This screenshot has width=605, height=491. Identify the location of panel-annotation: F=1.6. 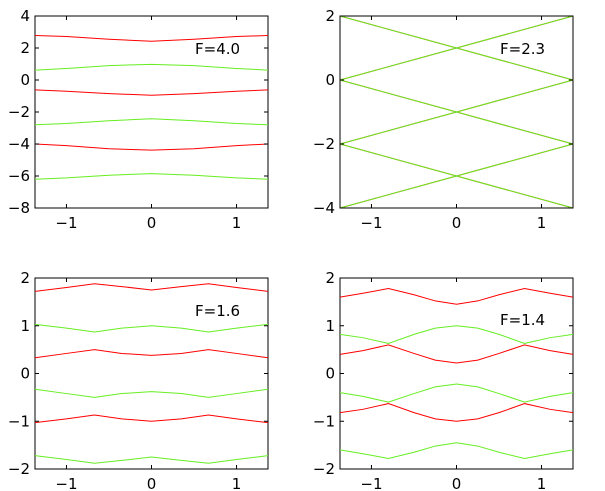
(217, 311).